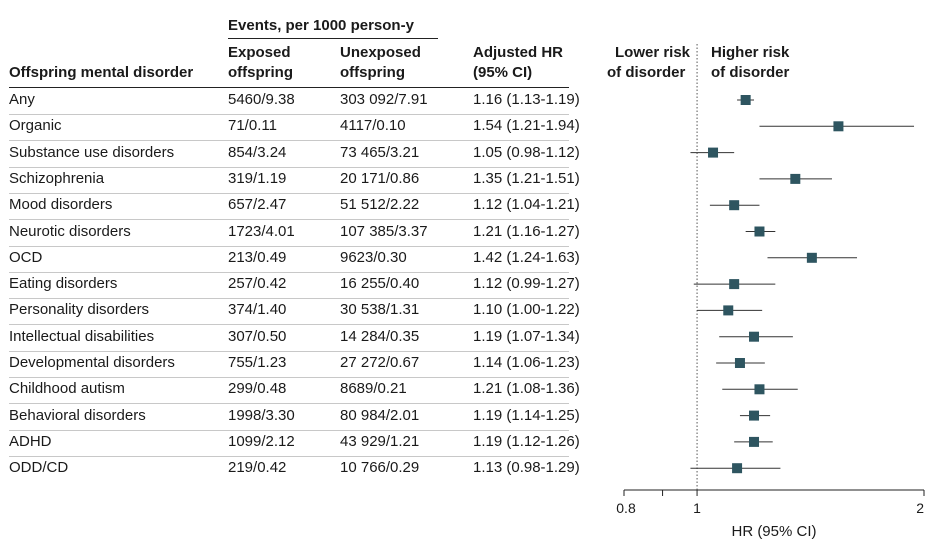 The height and width of the screenshot is (540, 925). I want to click on cell-exposed: 219/0.42, so click(257, 468).